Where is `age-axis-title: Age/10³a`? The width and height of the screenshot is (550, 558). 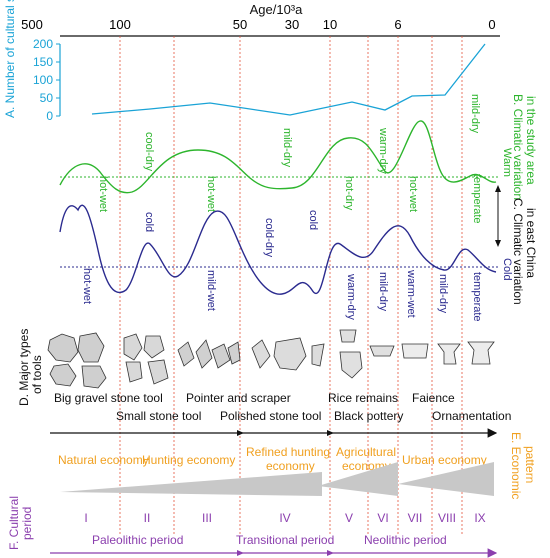
age-axis-title: Age/10³a is located at coordinates (277, 9).